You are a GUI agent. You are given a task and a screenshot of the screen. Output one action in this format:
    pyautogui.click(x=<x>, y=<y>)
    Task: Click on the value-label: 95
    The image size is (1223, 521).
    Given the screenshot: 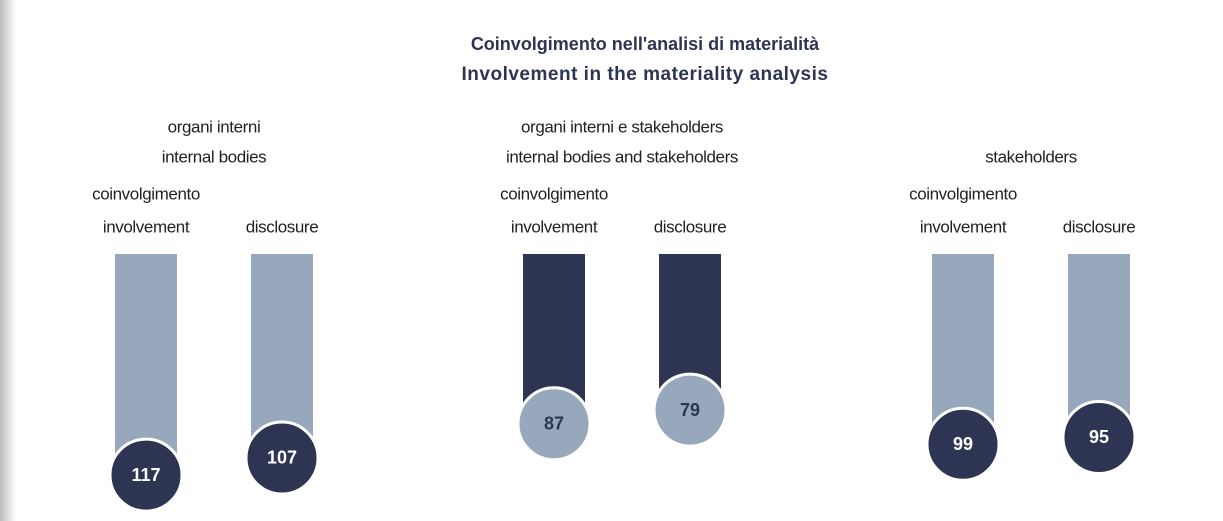 What is the action you would take?
    pyautogui.click(x=1099, y=437)
    